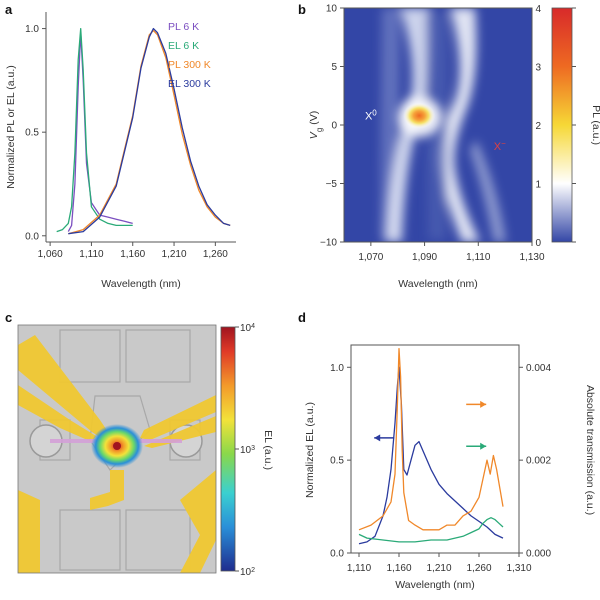  What do you see at coordinates (595, 125) in the screenshot?
I see `colorbar-b-label: PL (a.u.)` at bounding box center [595, 125].